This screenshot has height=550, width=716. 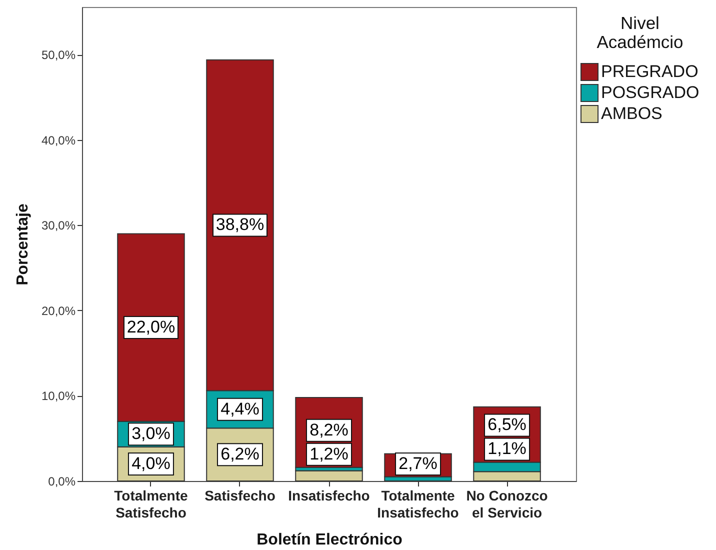 I want to click on data-label: 4,0%, so click(x=151, y=463).